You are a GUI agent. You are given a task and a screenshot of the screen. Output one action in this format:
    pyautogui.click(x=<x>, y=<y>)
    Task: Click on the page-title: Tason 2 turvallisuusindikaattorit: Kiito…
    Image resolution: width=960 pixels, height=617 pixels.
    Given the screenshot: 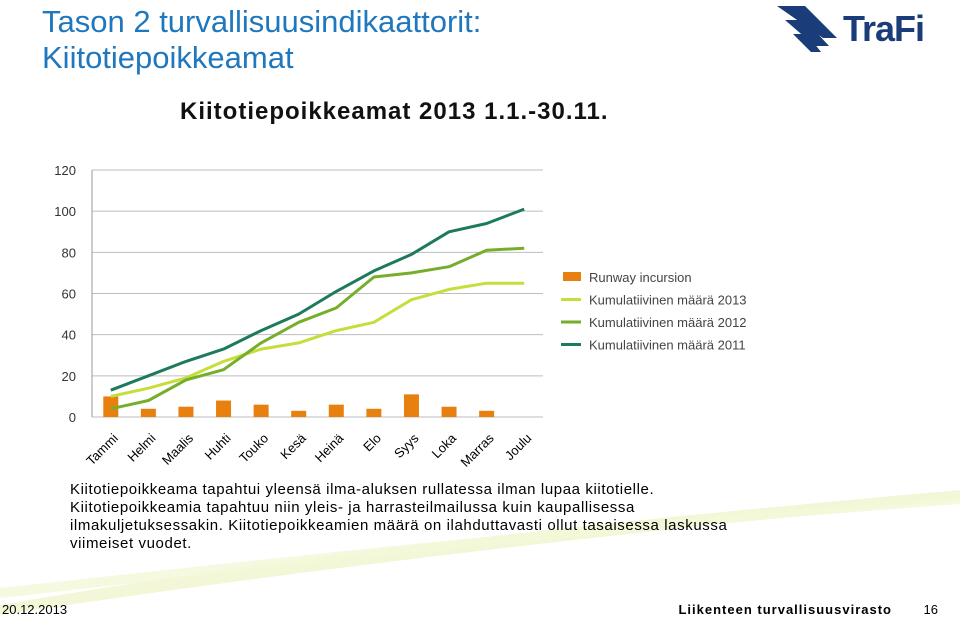 What is the action you would take?
    pyautogui.click(x=372, y=40)
    